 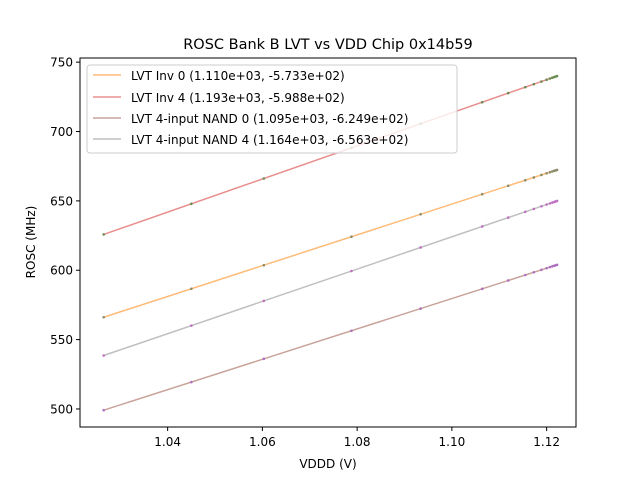 I want to click on x-axis-label: VDDD (V), so click(x=327, y=464).